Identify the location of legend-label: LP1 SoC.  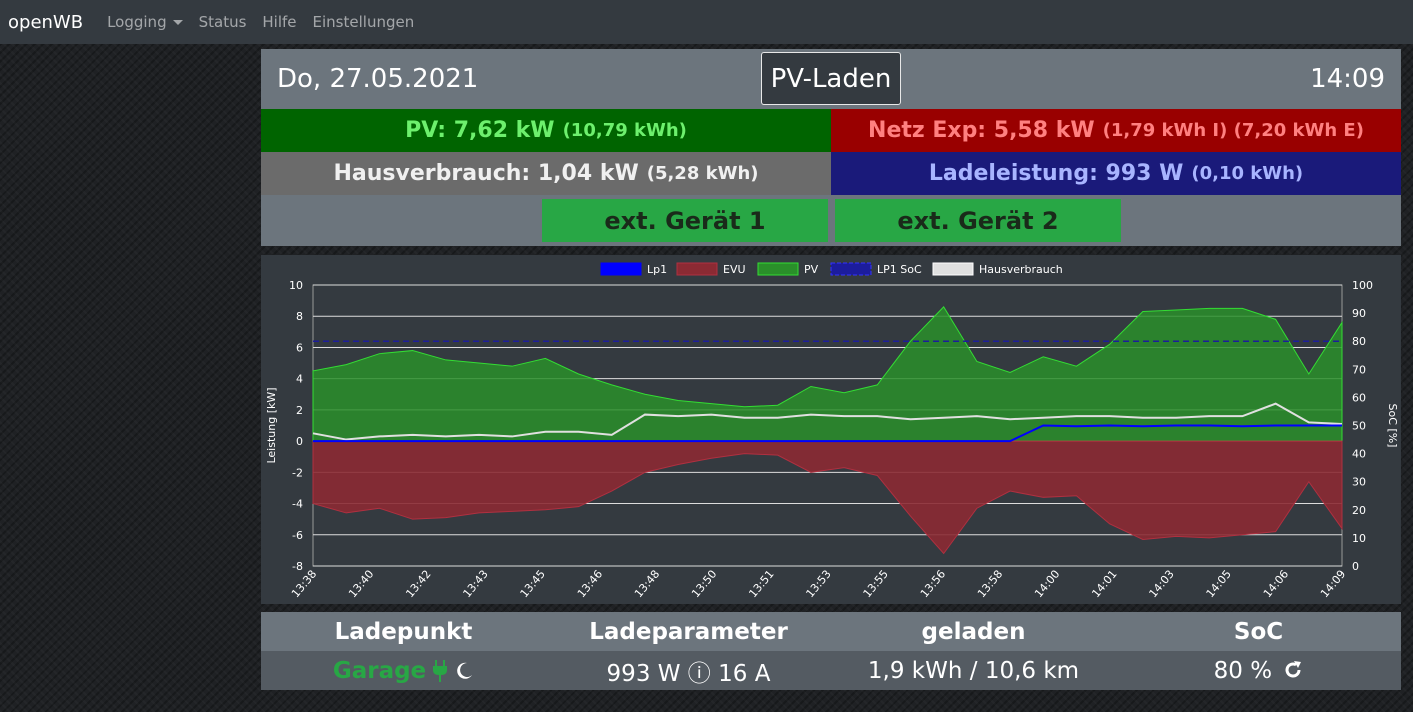
(899, 269).